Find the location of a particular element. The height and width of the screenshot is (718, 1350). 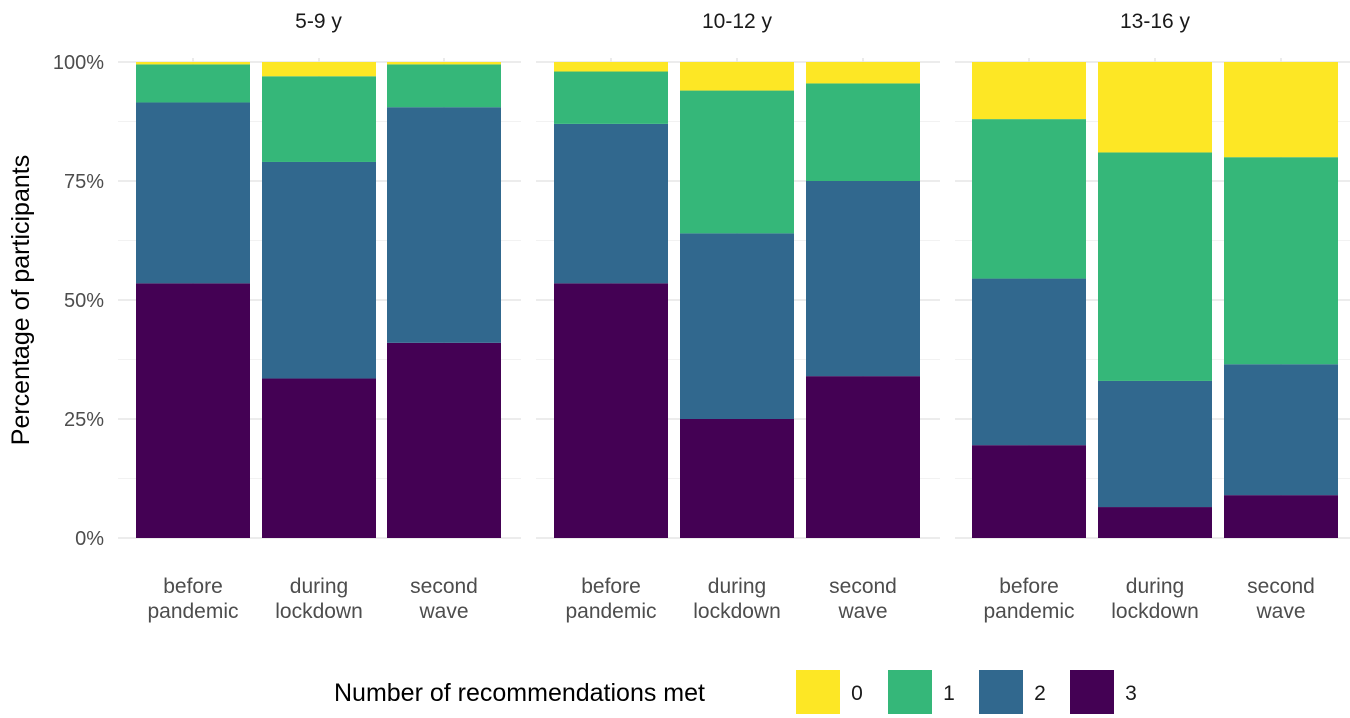

legend-item: 0 is located at coordinates (829, 692).